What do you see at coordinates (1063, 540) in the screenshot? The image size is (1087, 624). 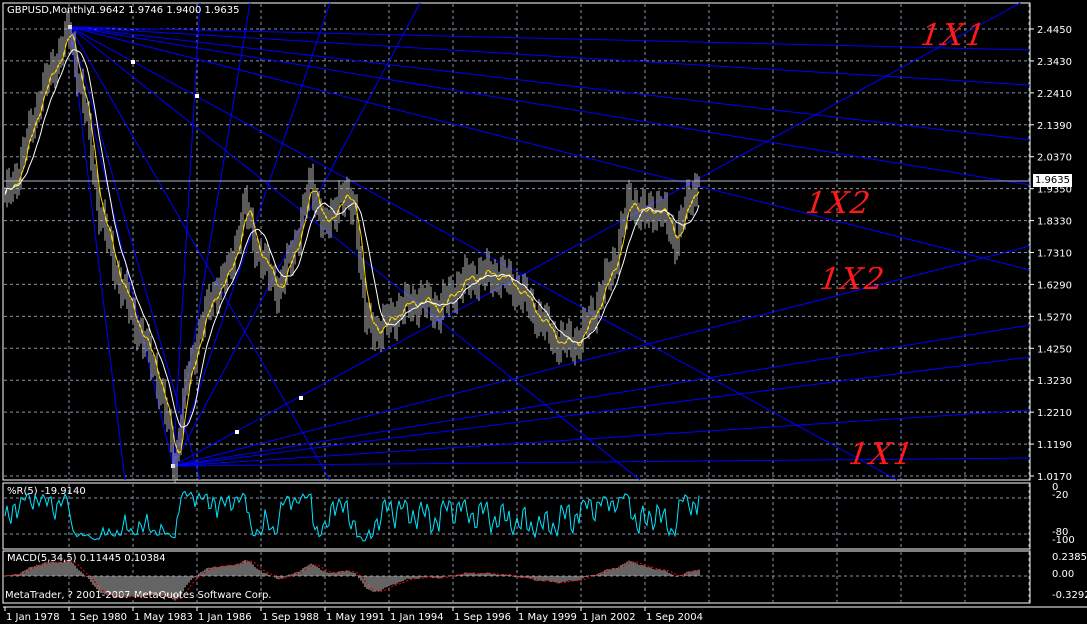 I see `wpr-axis-100: -100` at bounding box center [1063, 540].